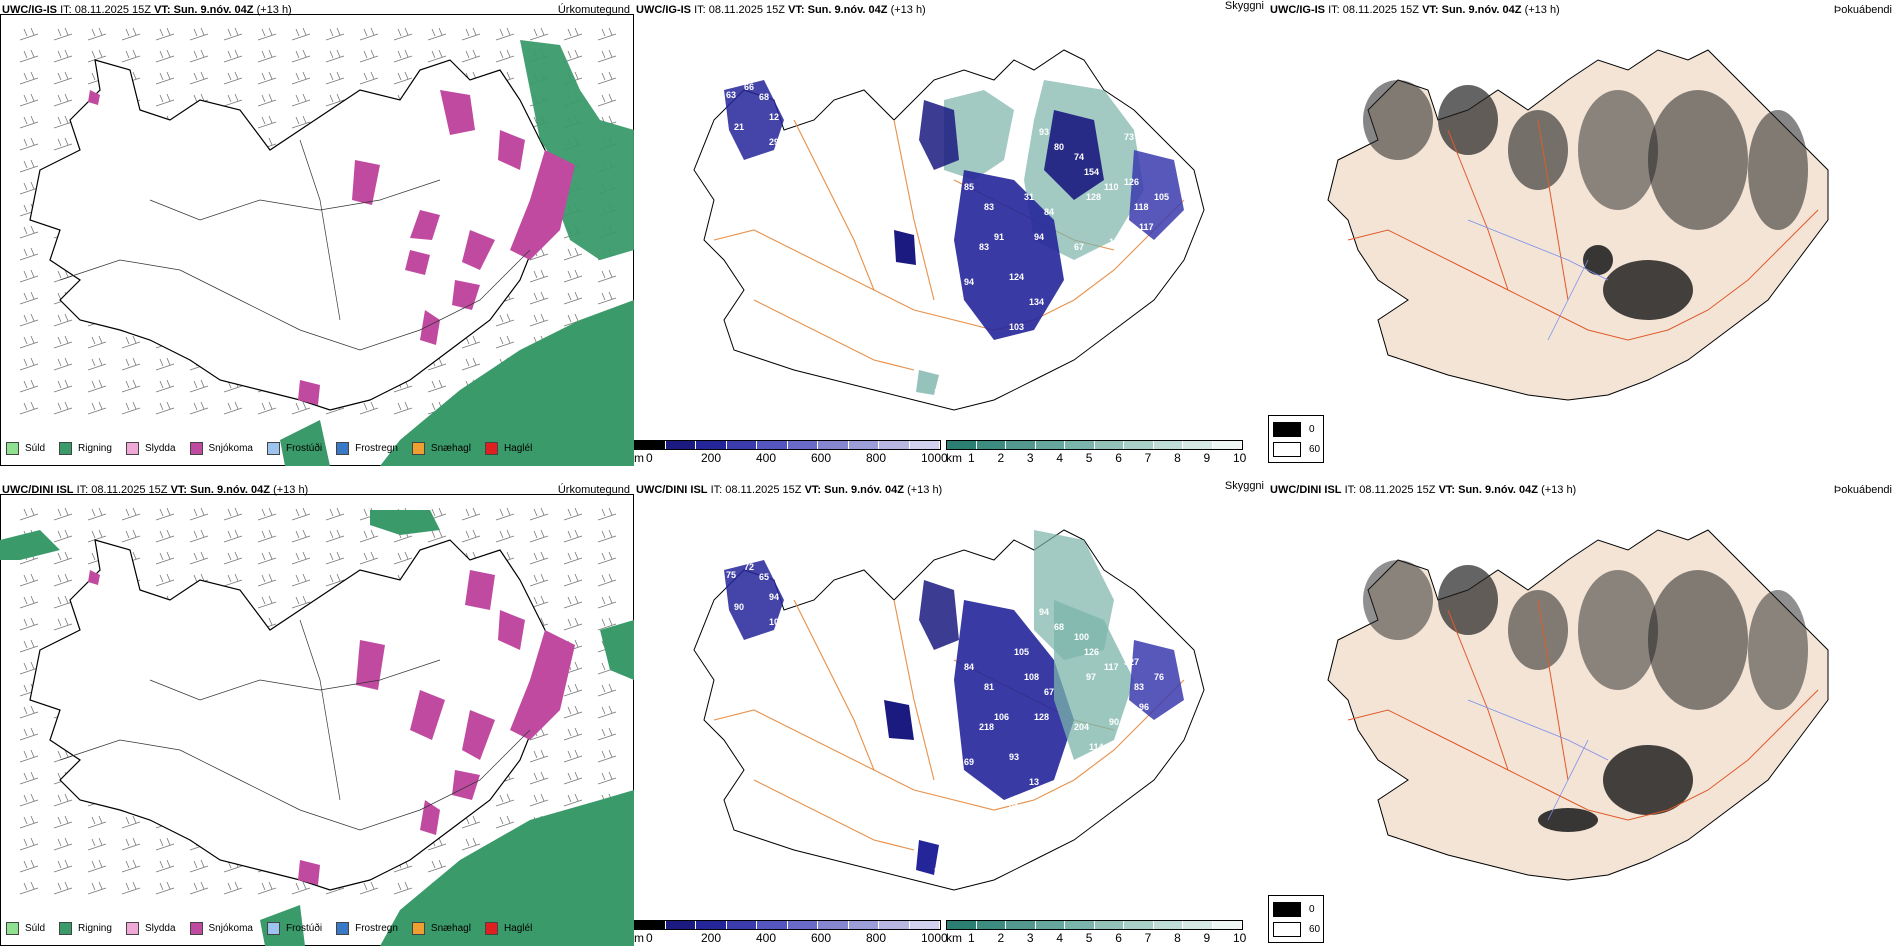 The width and height of the screenshot is (1900, 950). I want to click on visibility-value-label: 87, so click(1049, 337).